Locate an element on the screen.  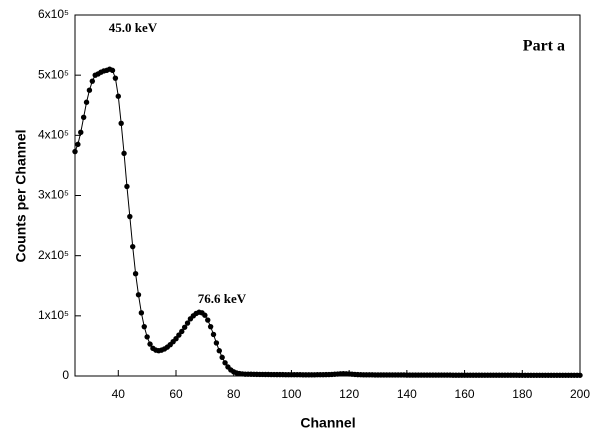
x-tick-label: 180 is located at coordinates (522, 394).